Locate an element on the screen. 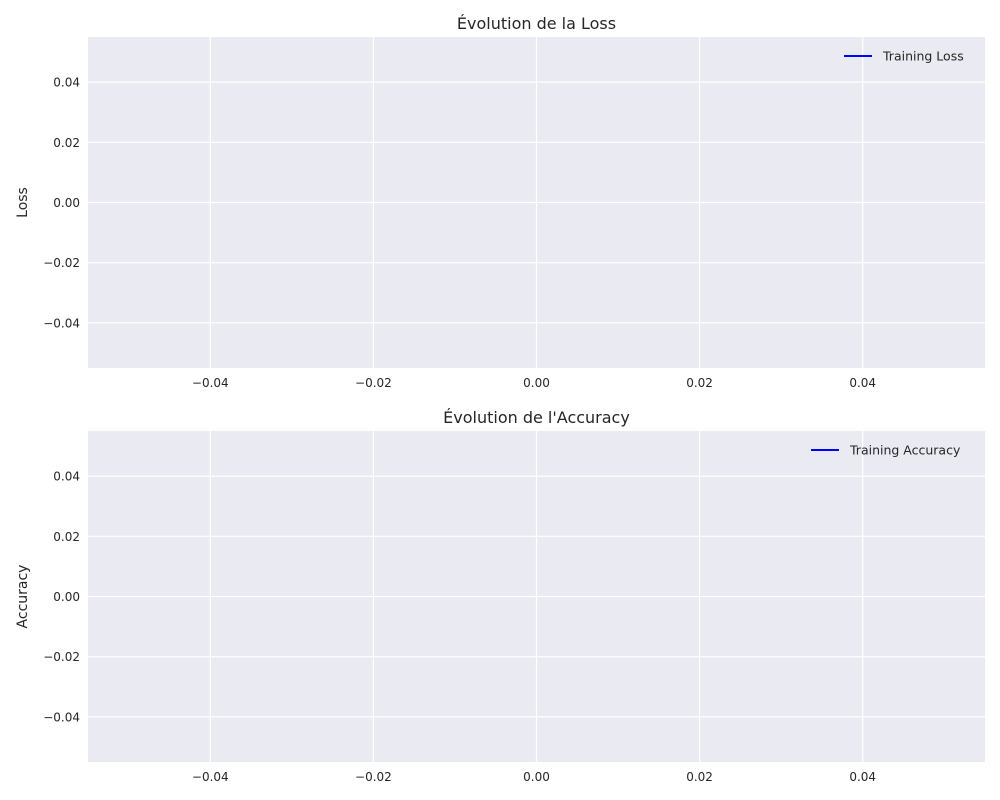 The width and height of the screenshot is (1000, 800). accuracy-x-ticks: −0.04 −0.02 0.00 0.02 0.04 is located at coordinates (534, 777).